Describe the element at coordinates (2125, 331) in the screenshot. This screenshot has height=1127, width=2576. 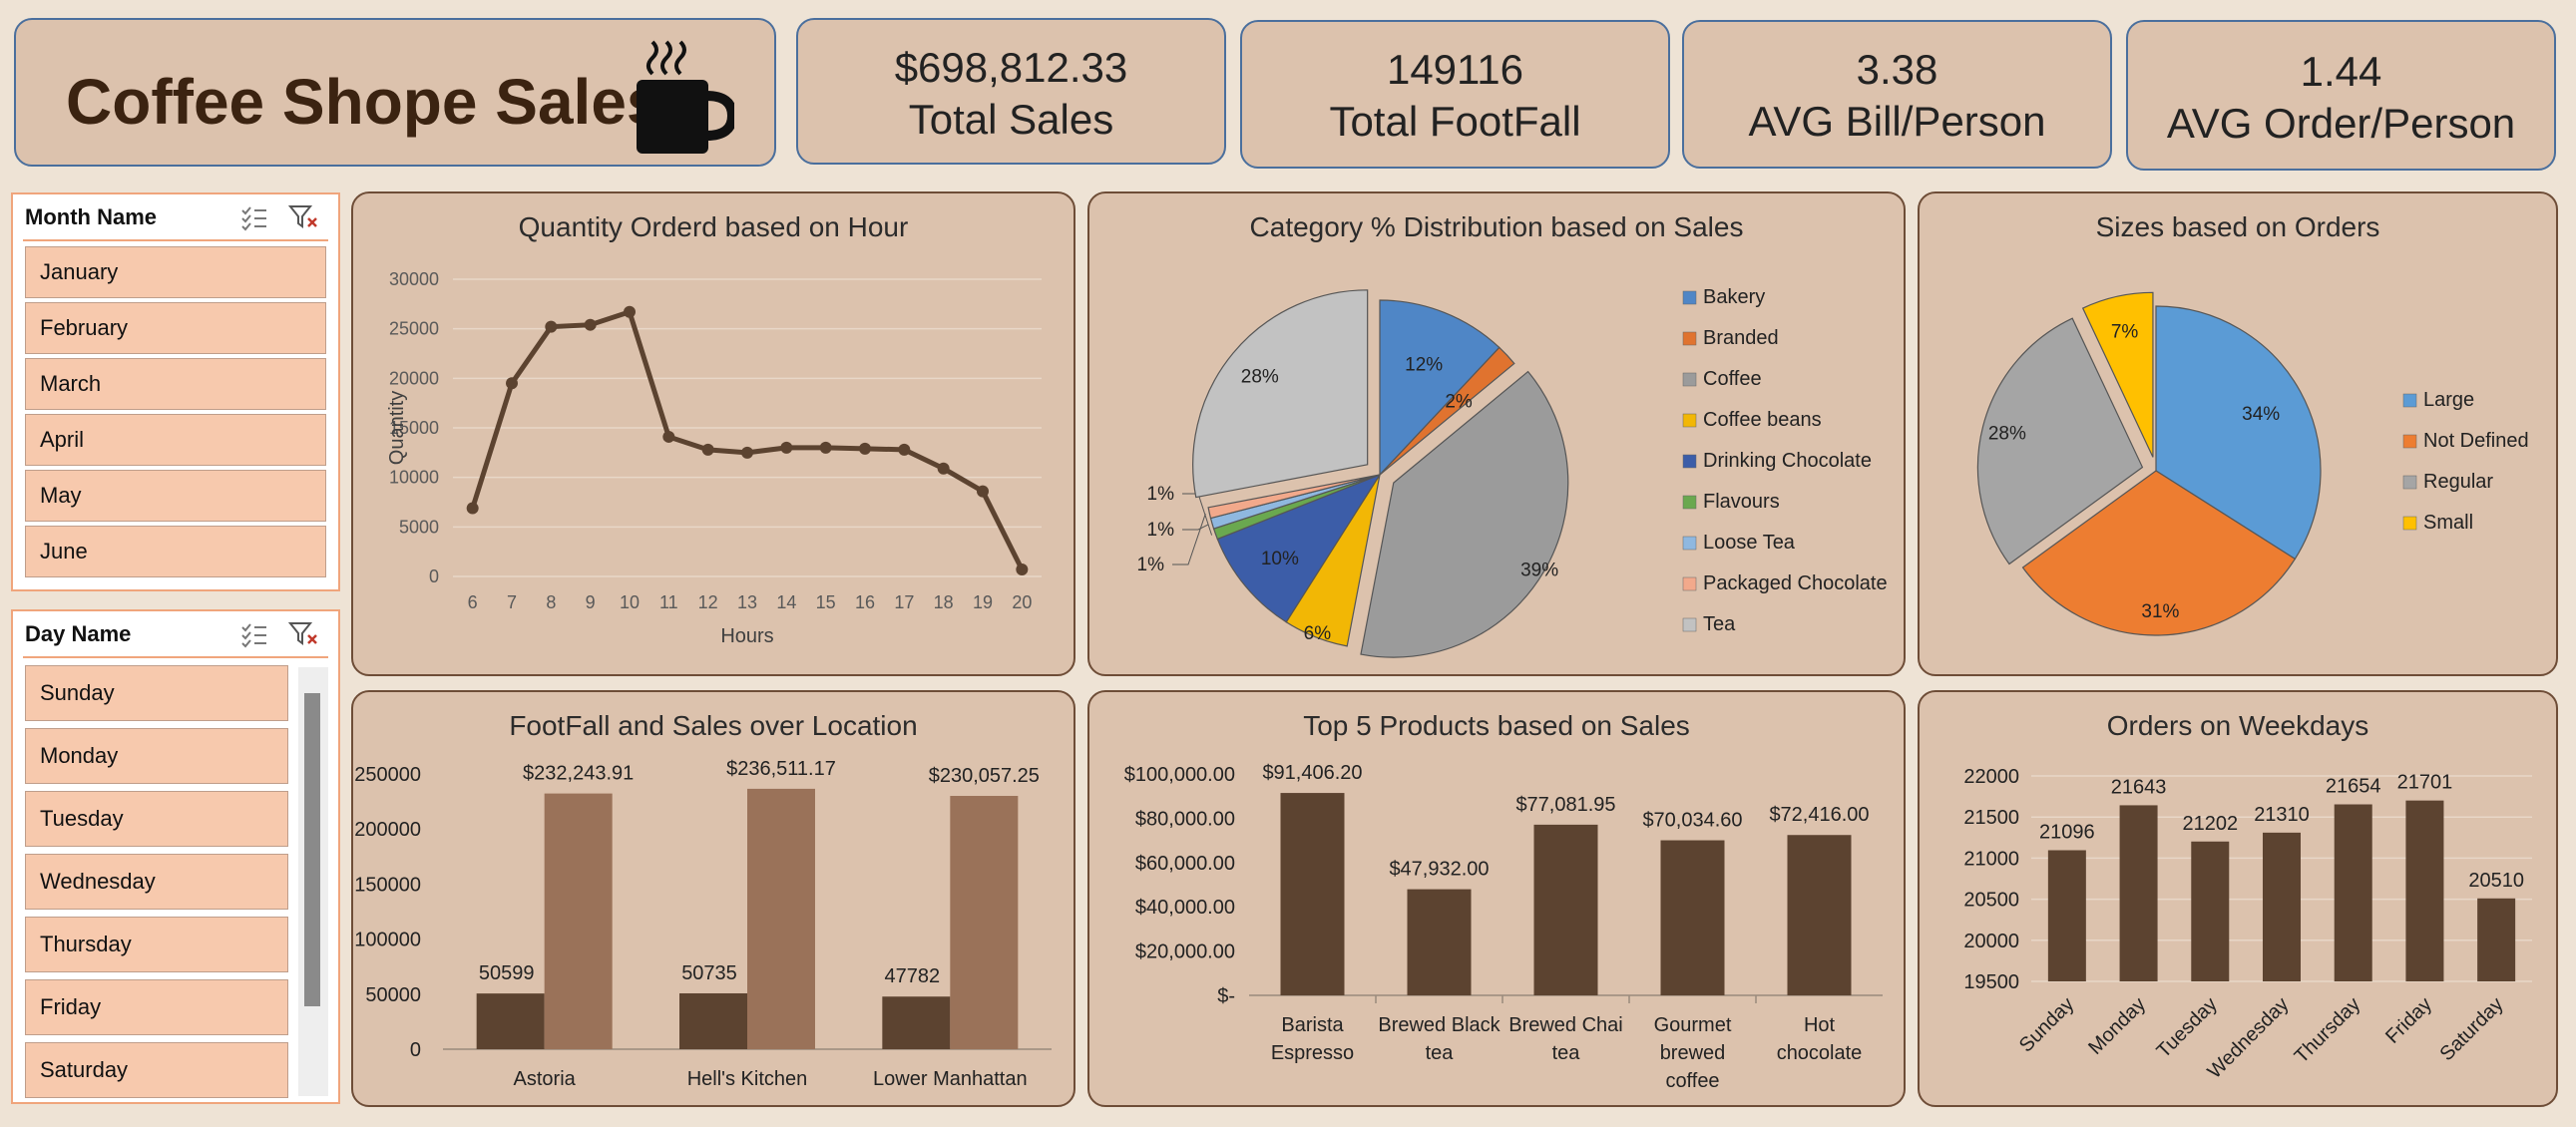
I see `data-label: 7%` at that location.